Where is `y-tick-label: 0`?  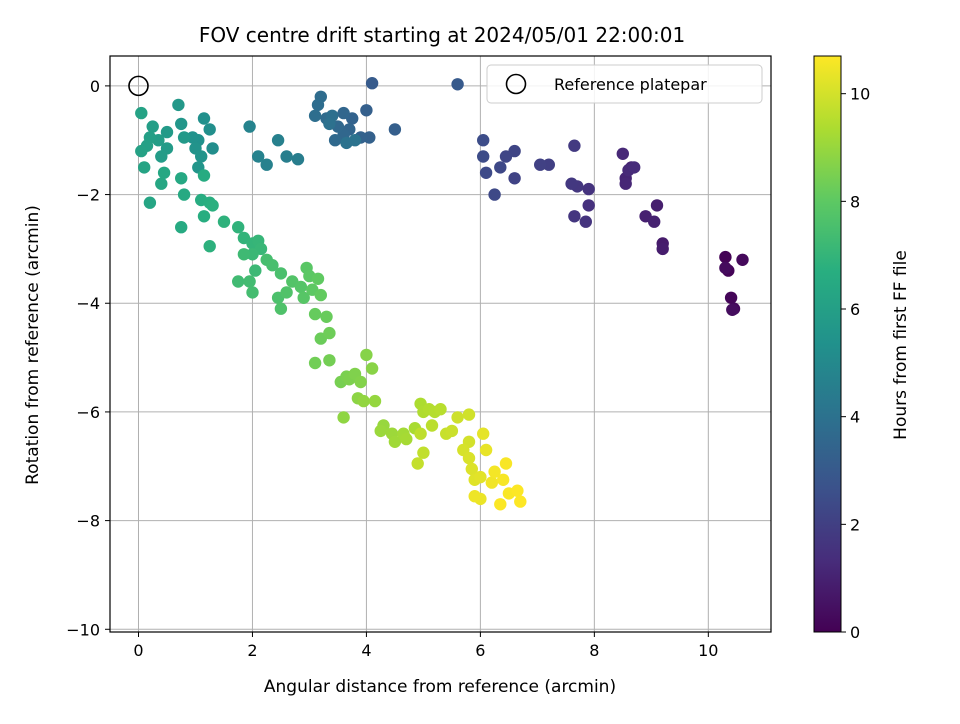 y-tick-label: 0 is located at coordinates (95, 86).